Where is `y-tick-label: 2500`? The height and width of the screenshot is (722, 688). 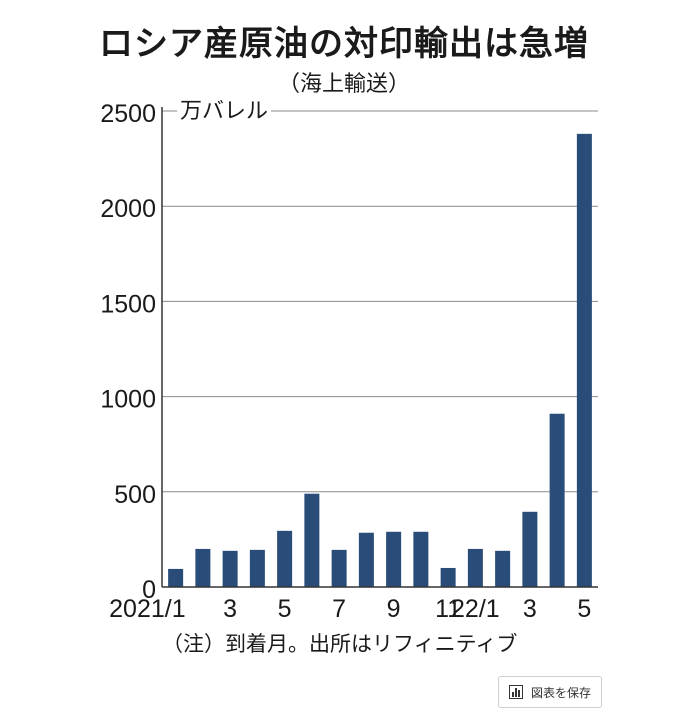
y-tick-label: 2500 is located at coordinates (128, 114).